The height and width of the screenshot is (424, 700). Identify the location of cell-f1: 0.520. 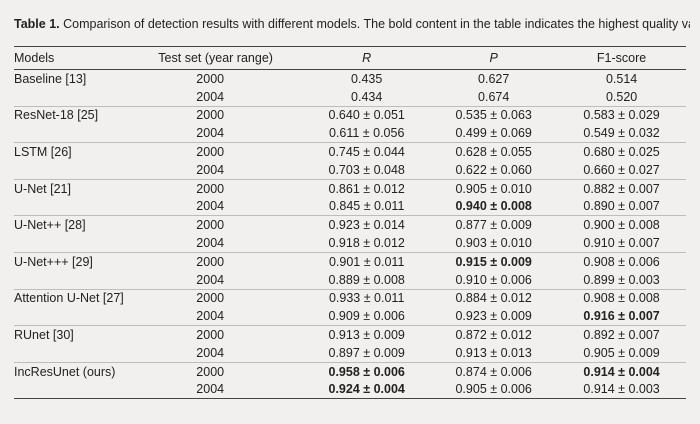
(621, 96).